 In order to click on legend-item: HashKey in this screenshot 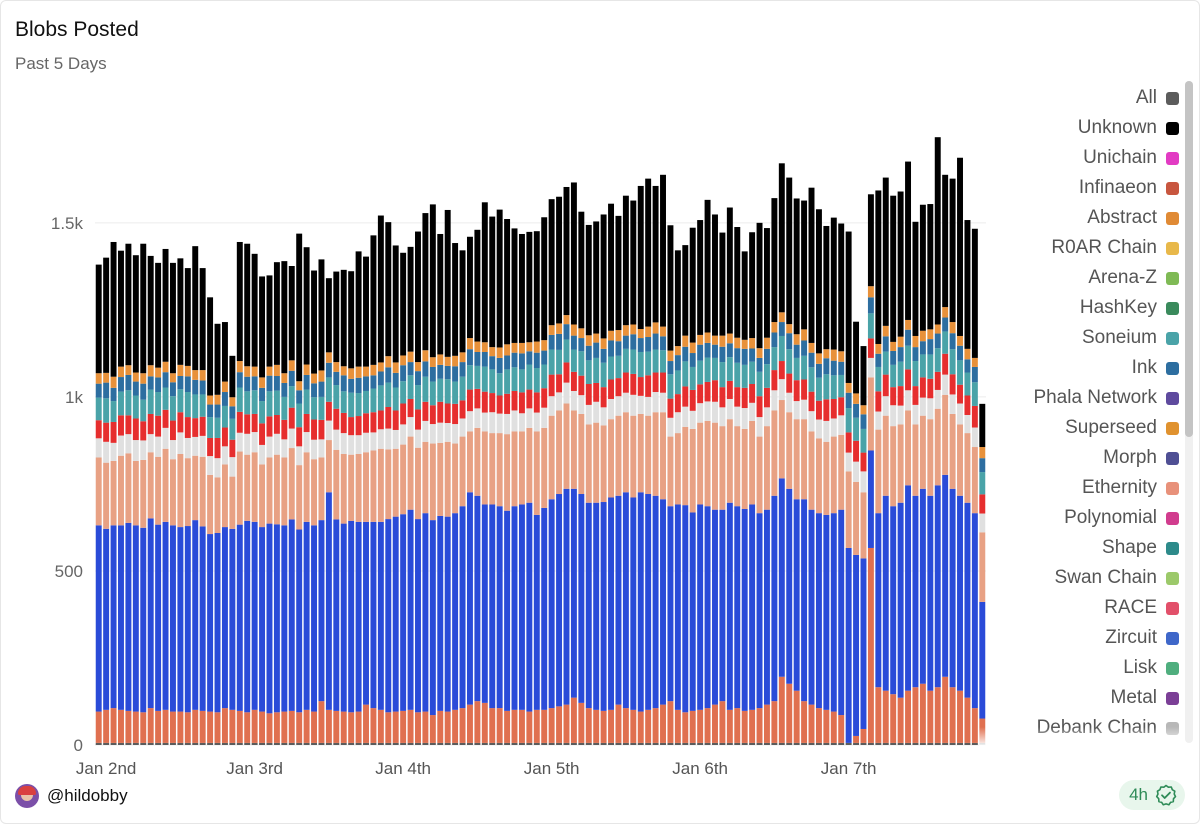, I will do `click(1079, 308)`.